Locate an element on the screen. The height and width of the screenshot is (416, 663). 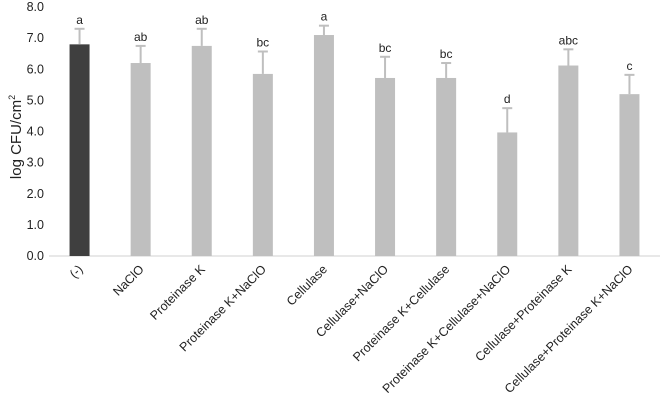
y-tick-label: 4.0 is located at coordinates (35, 132).